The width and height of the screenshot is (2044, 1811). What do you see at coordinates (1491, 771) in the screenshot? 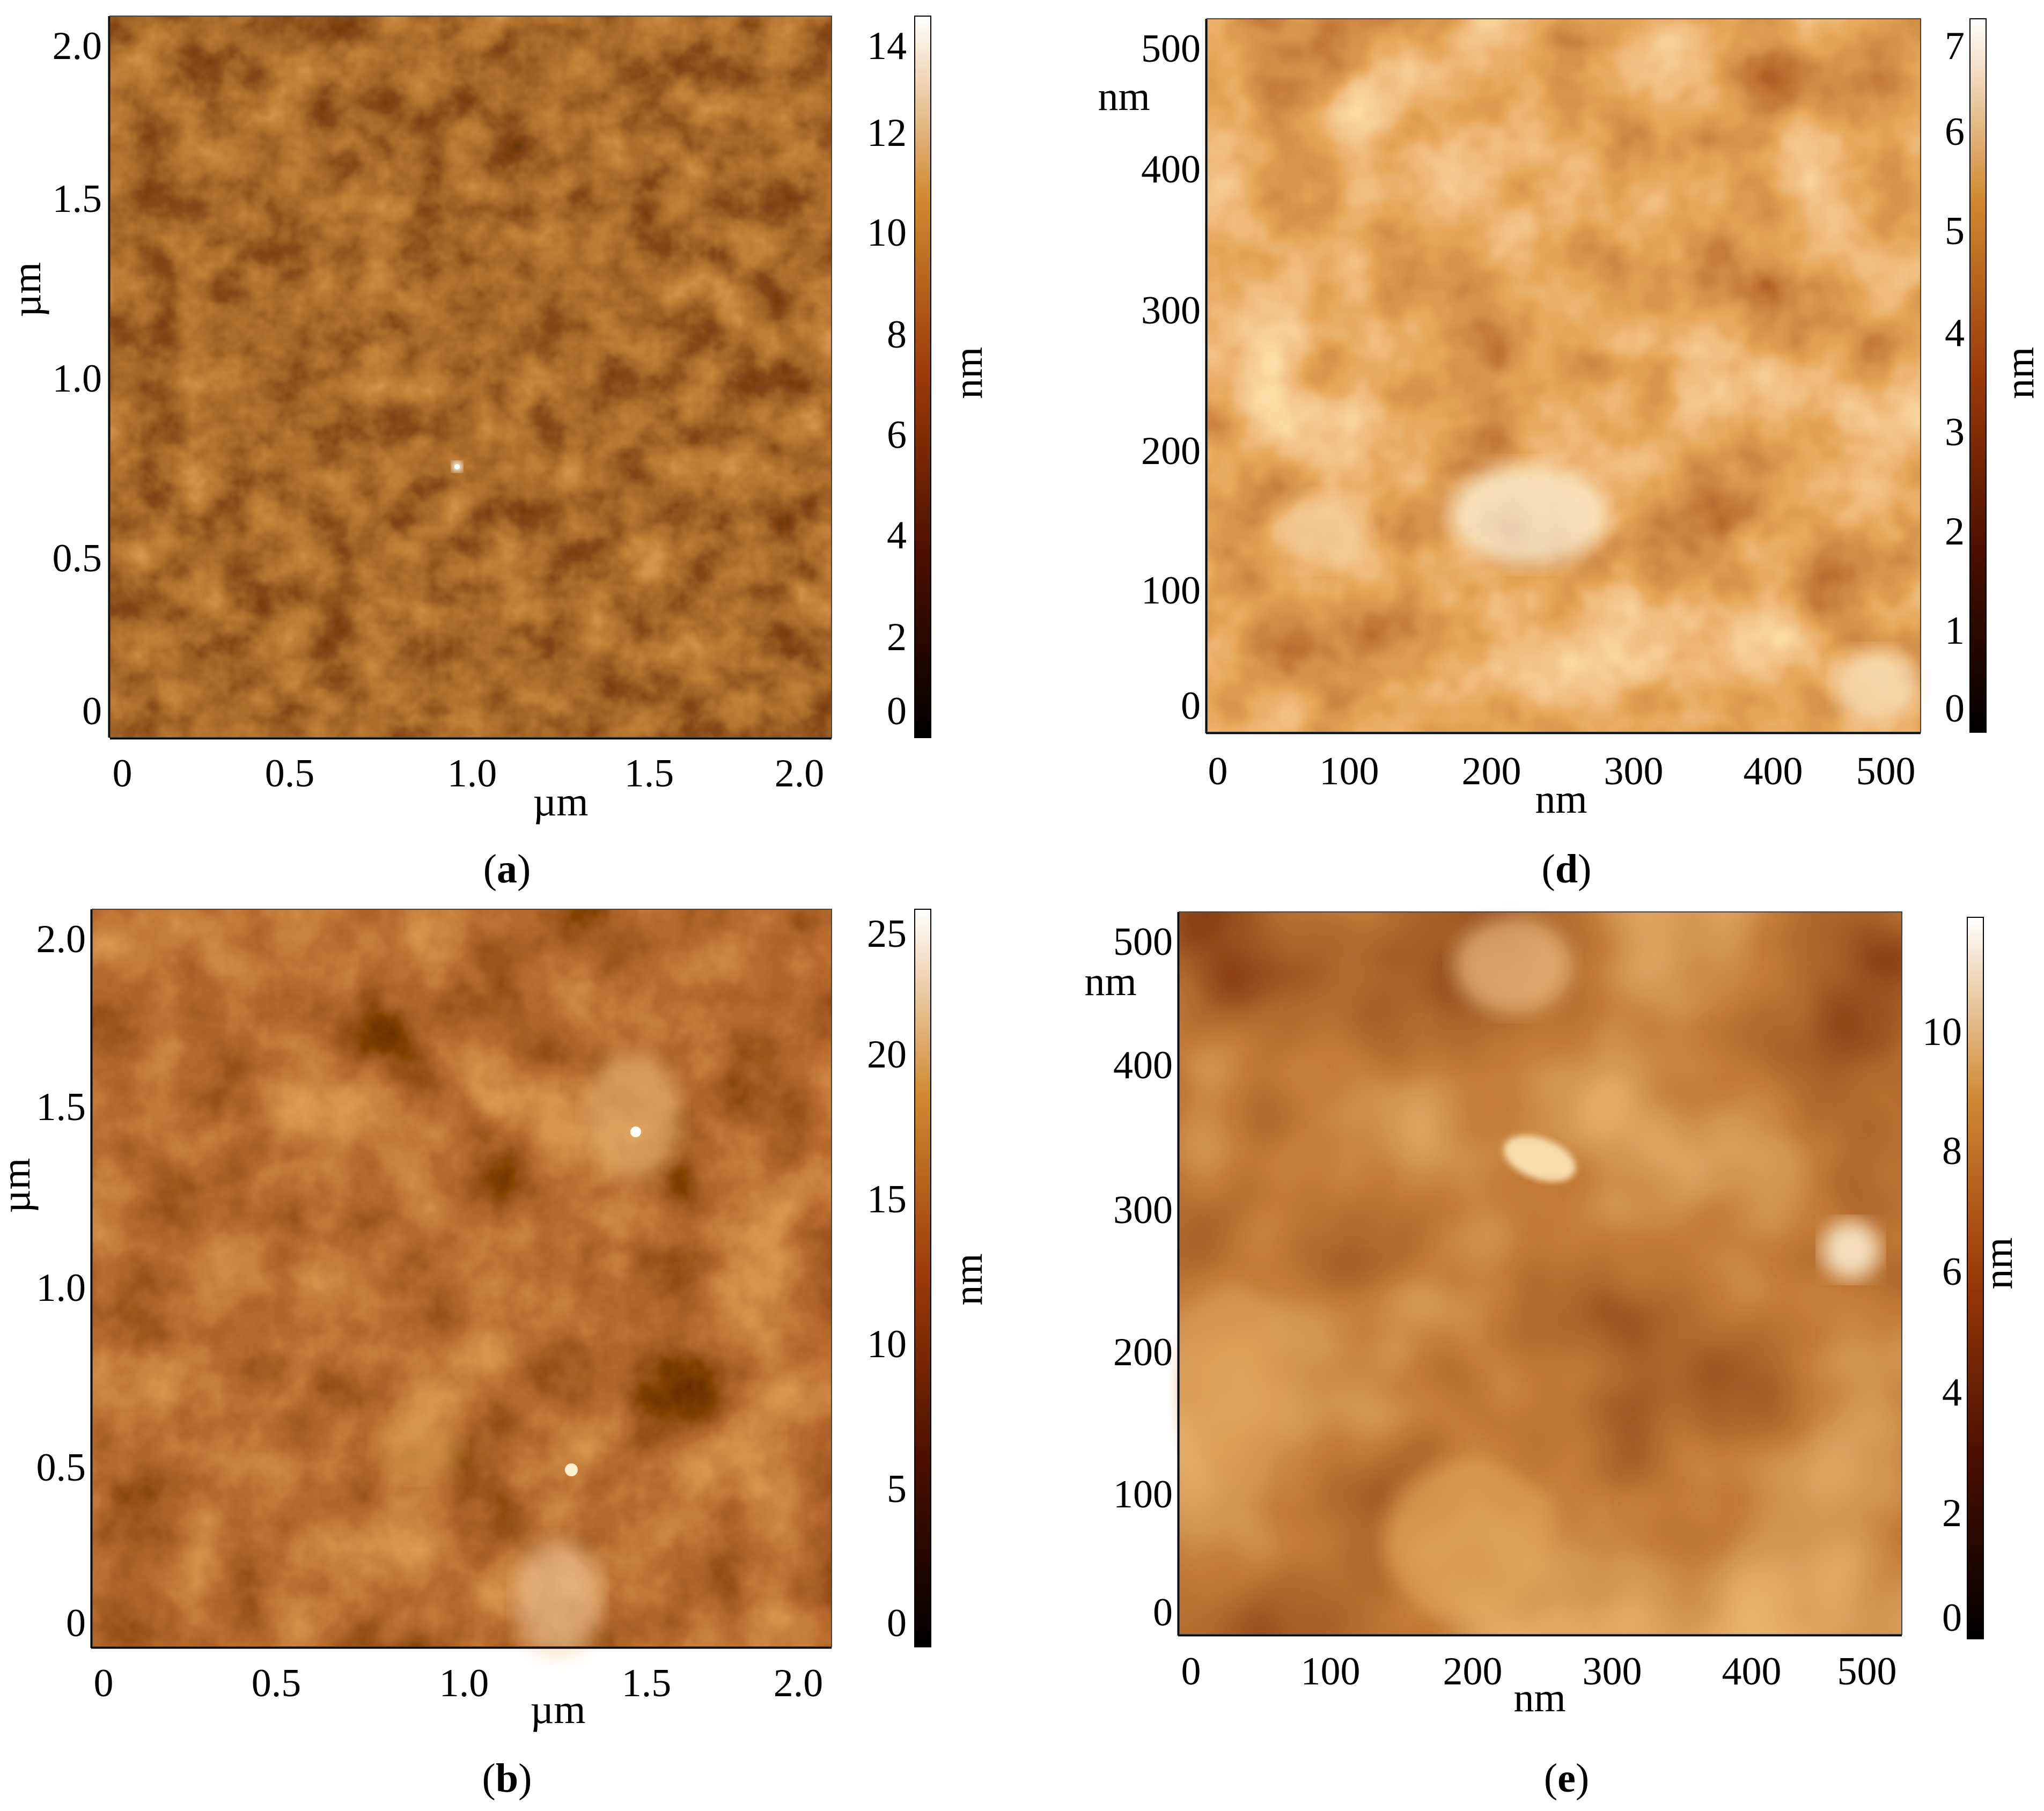
I see `x-tick-d-2: 200` at bounding box center [1491, 771].